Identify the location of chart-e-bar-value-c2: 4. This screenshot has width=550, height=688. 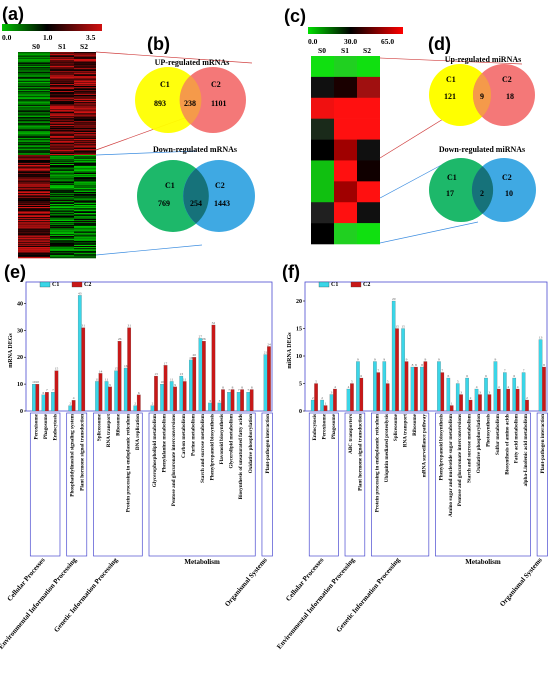
(74, 398).